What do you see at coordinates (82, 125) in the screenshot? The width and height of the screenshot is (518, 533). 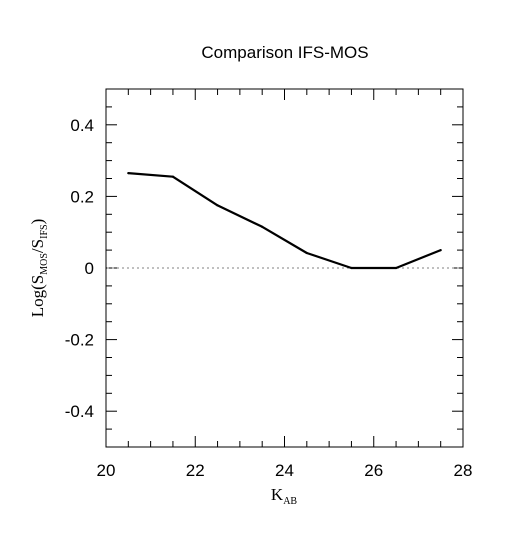 I see `y-tick-label: 0.4` at bounding box center [82, 125].